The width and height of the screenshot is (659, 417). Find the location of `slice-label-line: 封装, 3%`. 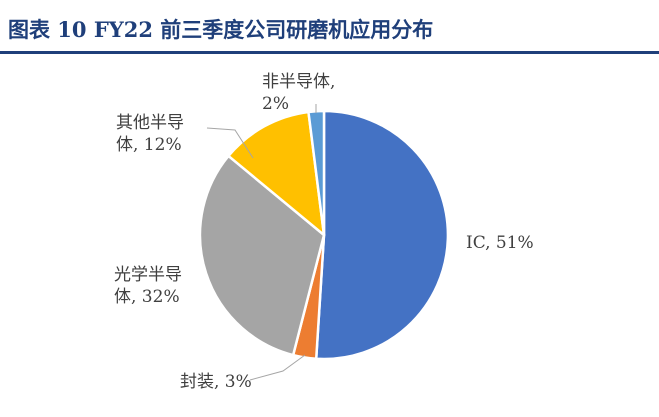

slice-label-line: 封装, 3% is located at coordinates (216, 382).